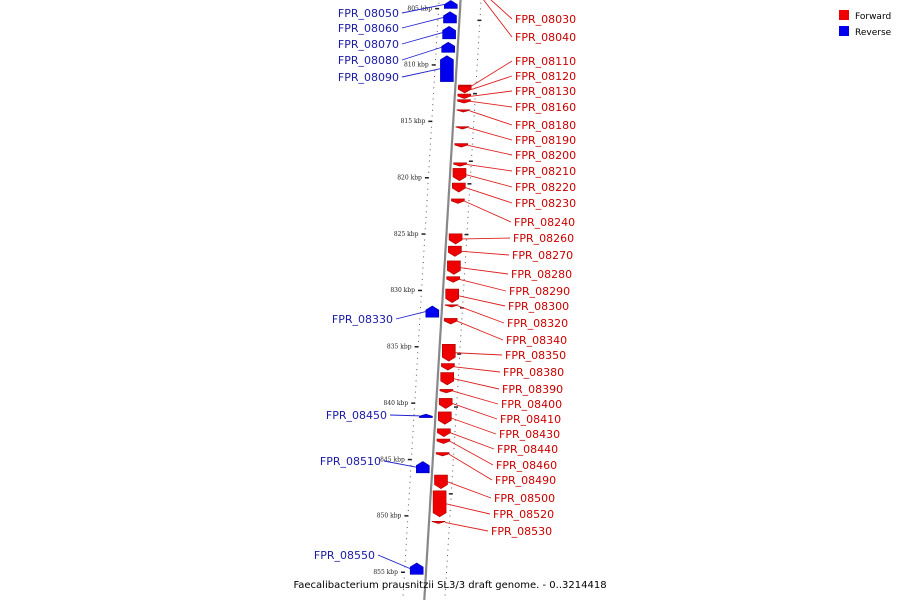 This screenshot has width=900, height=600. I want to click on gene-arrows, so click(440, 287).